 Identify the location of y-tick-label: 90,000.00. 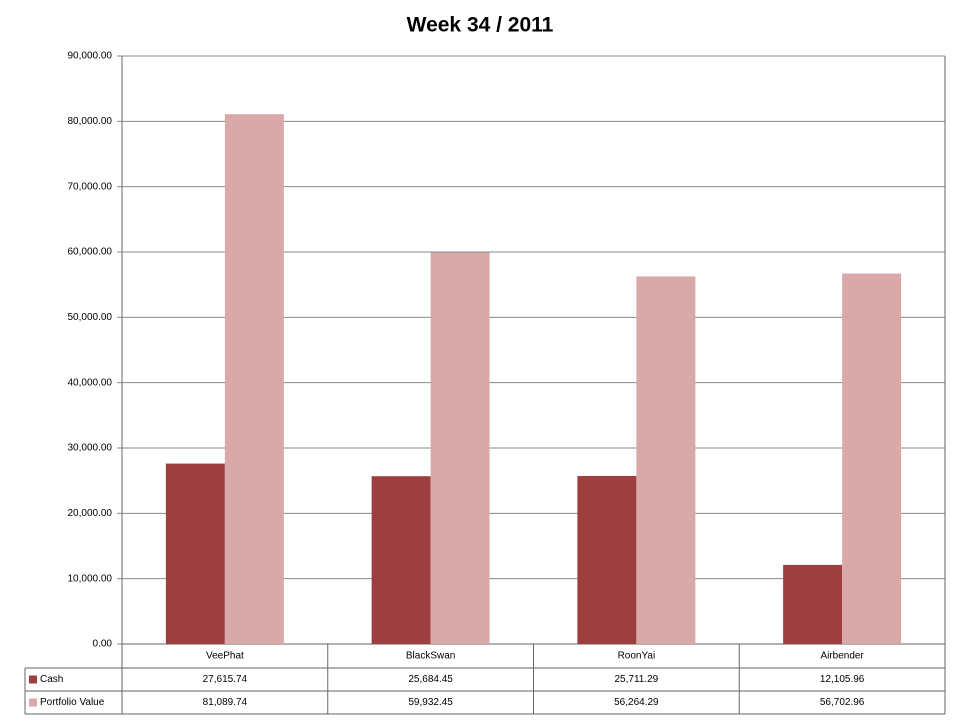
(90, 56).